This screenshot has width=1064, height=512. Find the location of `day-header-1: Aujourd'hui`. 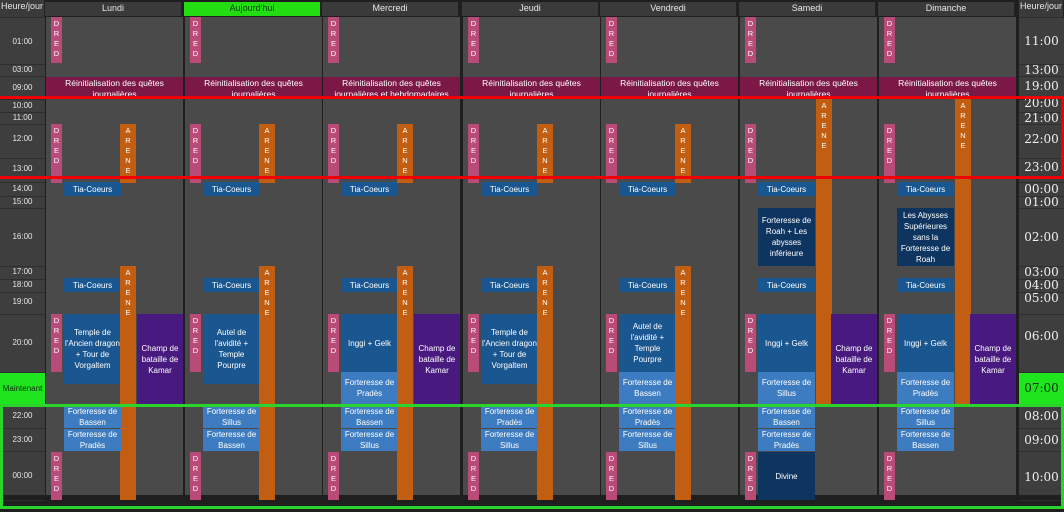

day-header-1: Aujourd'hui is located at coordinates (252, 9).